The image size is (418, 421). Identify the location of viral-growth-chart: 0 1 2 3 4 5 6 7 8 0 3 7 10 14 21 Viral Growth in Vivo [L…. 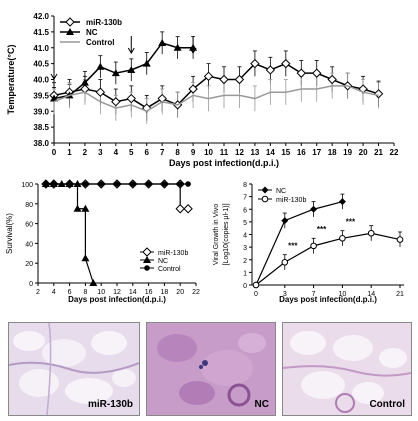
(308, 243).